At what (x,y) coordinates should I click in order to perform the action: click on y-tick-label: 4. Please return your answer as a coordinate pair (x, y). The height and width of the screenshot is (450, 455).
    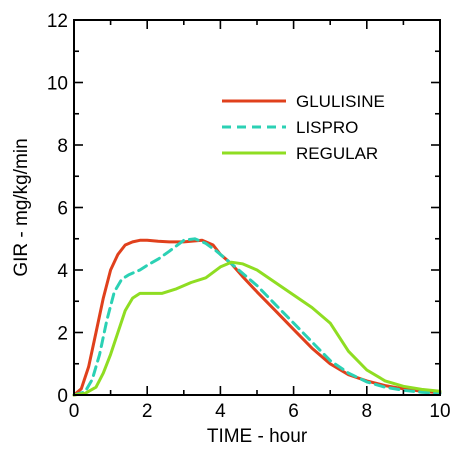
    Looking at the image, I should click on (62, 271).